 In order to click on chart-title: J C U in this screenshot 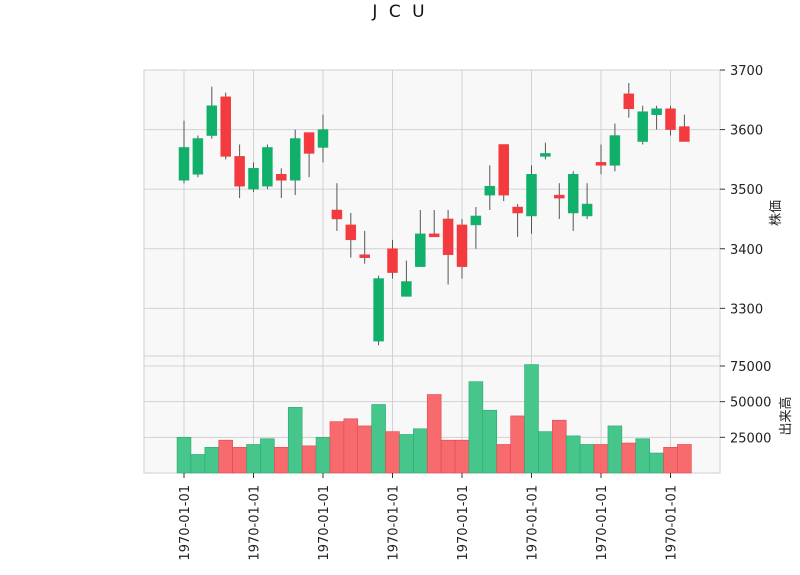, I will do `click(399, 12)`.